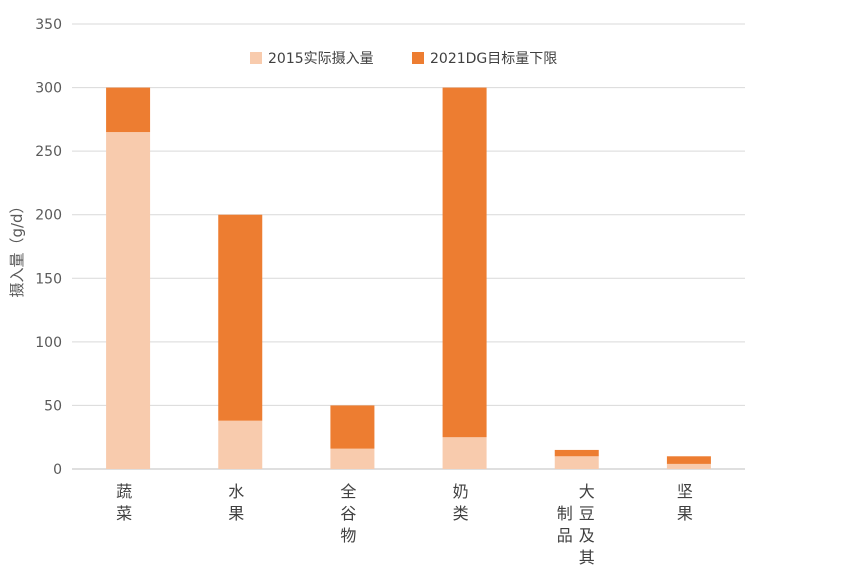 The width and height of the screenshot is (849, 583). I want to click on x-category-label: 及, so click(587, 535).